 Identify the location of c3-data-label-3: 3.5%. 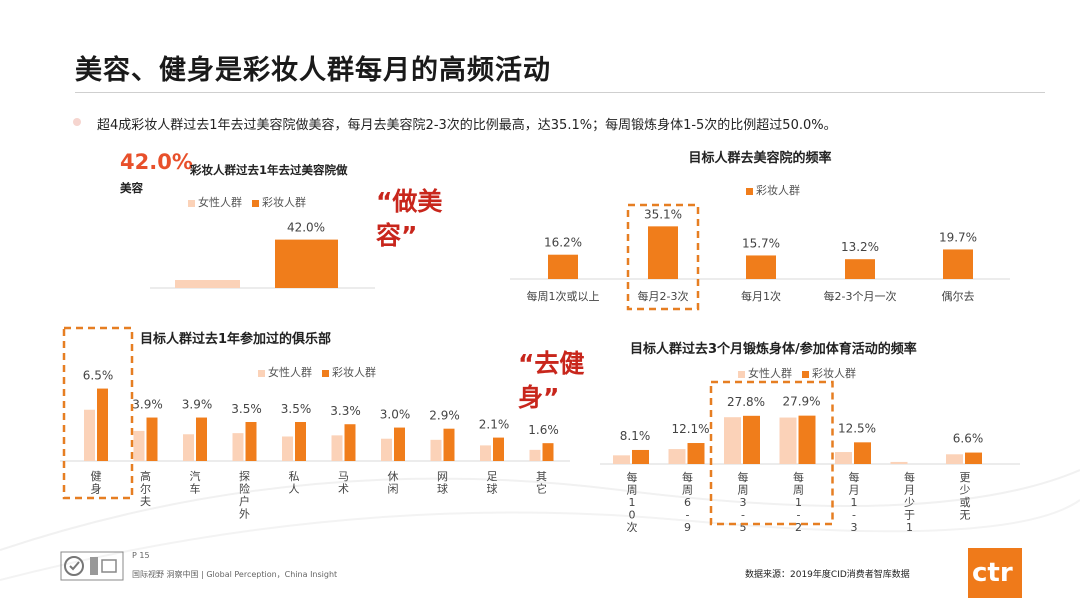
(246, 409).